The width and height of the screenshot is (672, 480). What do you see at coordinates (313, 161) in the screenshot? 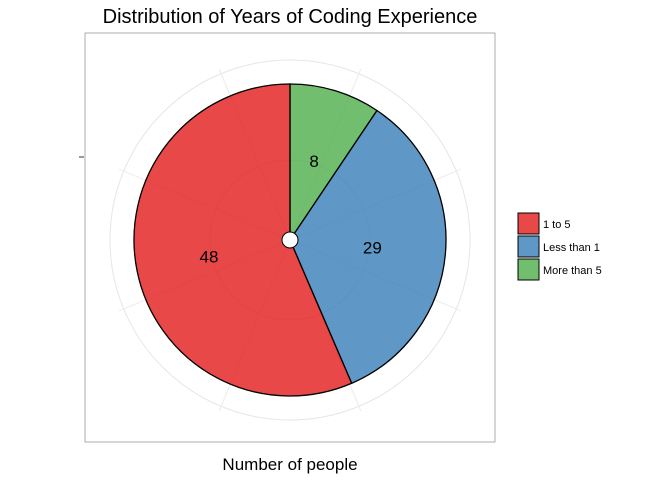
I see `slice-value-label: 8` at bounding box center [313, 161].